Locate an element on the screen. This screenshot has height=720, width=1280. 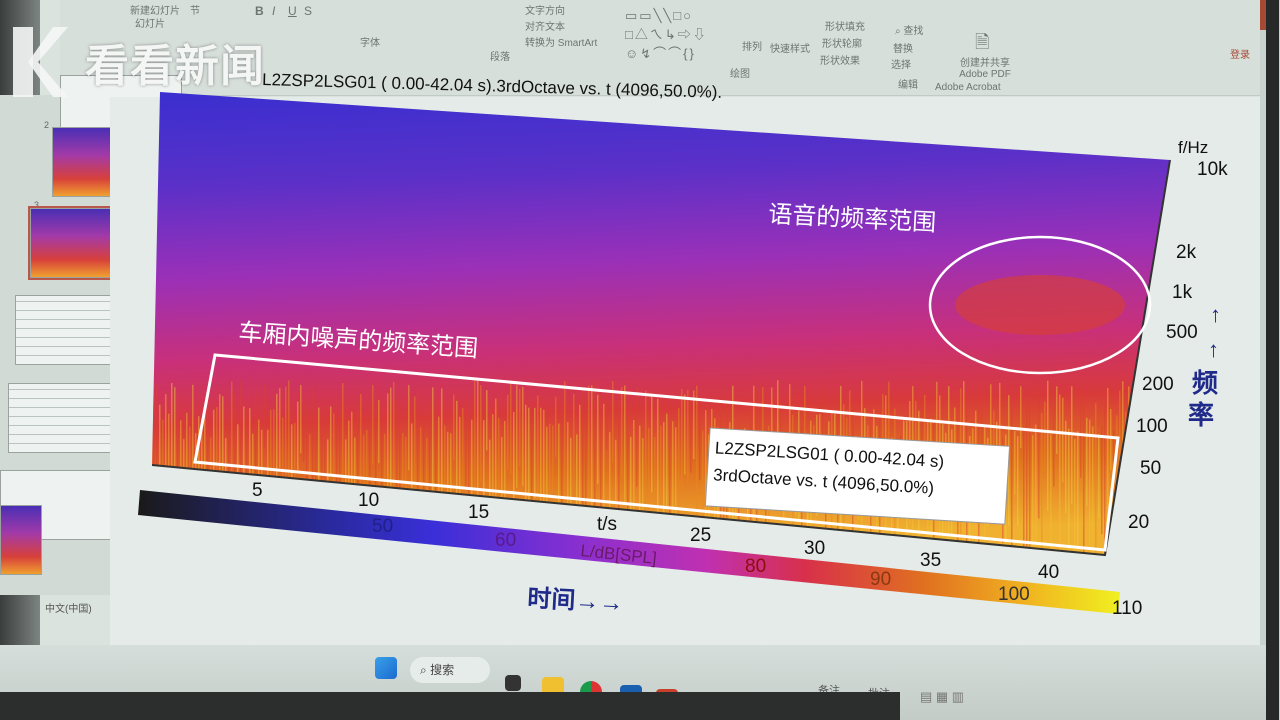
y-tick-label: 1k is located at coordinates (1182, 292).